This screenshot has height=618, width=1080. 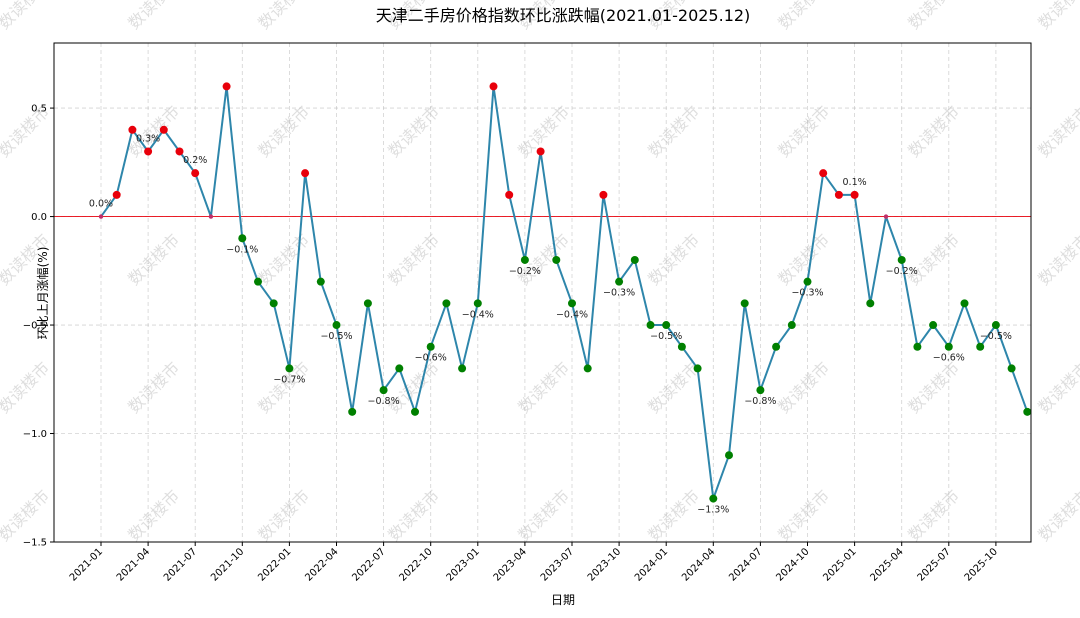 I want to click on x-tick-label: 2021-01, so click(x=86, y=564).